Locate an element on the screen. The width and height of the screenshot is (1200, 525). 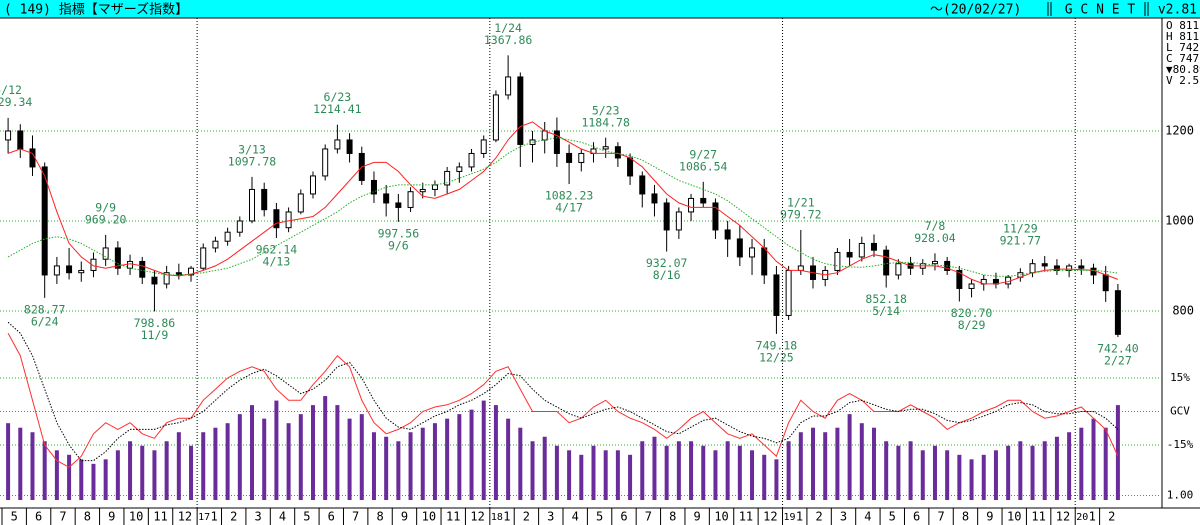
annotation-value: 749.18 is located at coordinates (777, 345).